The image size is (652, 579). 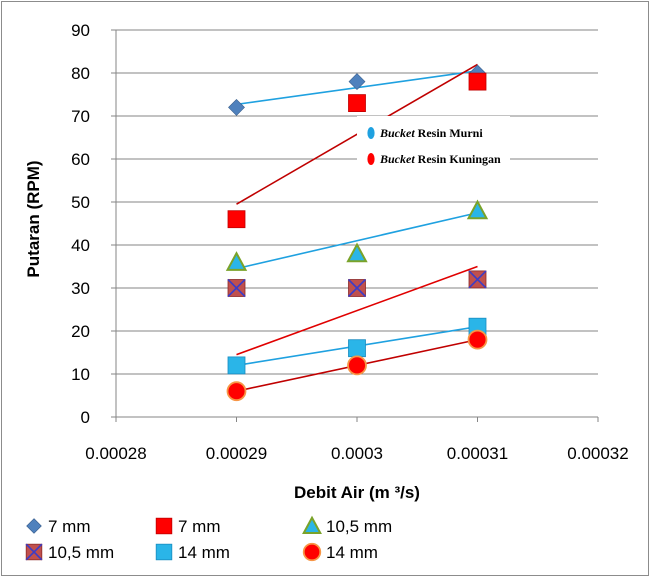 What do you see at coordinates (80, 159) in the screenshot?
I see `y-tick-label: 60` at bounding box center [80, 159].